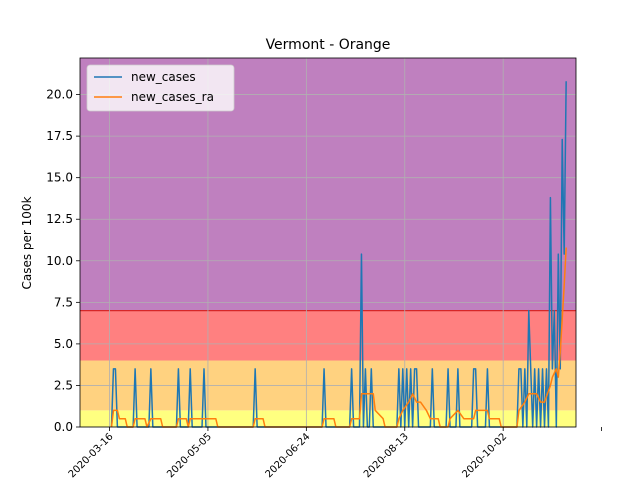 This screenshot has width=640, height=480. I want to click on y-ticks: 0.0 2.5 5.0 7.5 10.0 12.5 15.0 17.5 20.0, so click(63, 261).